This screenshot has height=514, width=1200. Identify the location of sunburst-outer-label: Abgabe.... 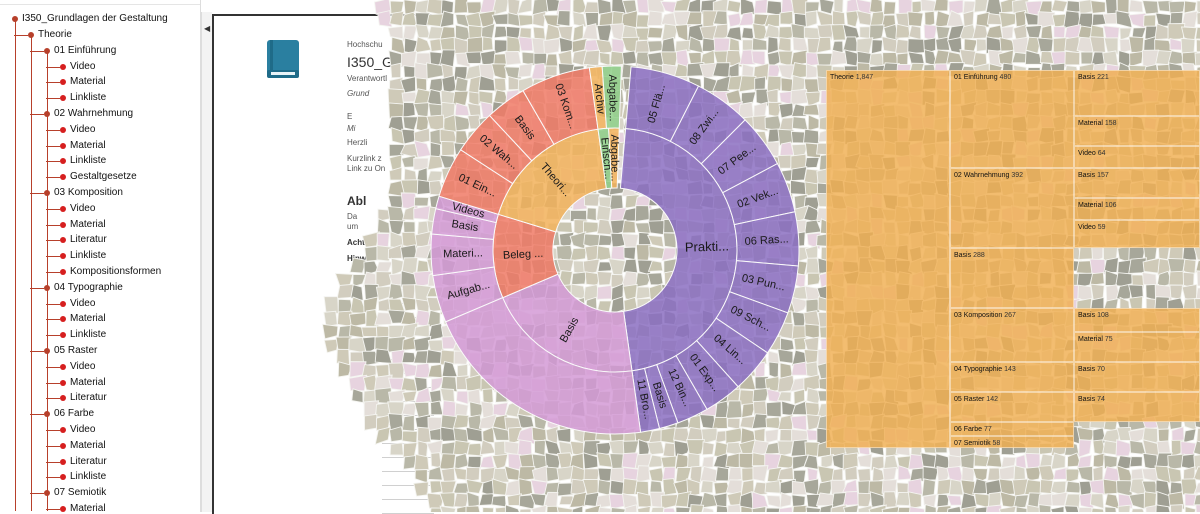
(612, 97).